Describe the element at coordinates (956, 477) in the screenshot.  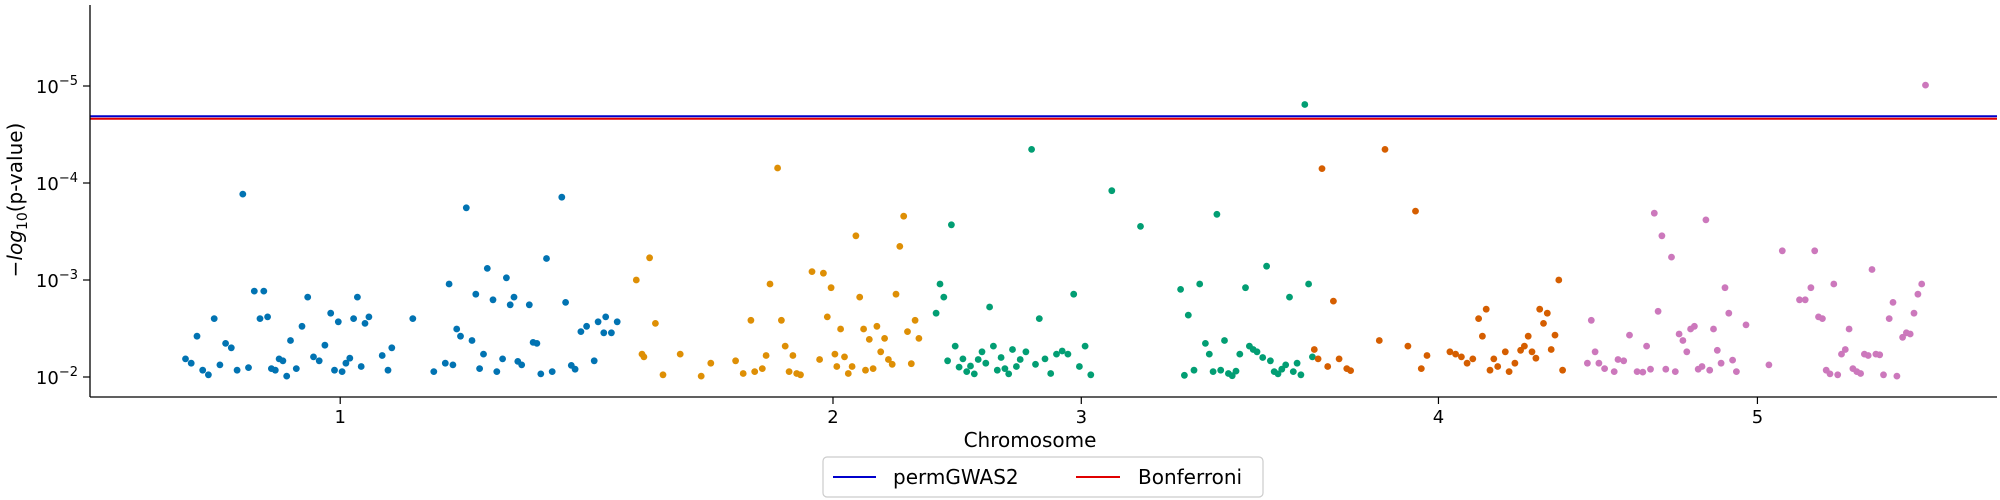
I see `legend-label-permgwas2: permGWAS2` at that location.